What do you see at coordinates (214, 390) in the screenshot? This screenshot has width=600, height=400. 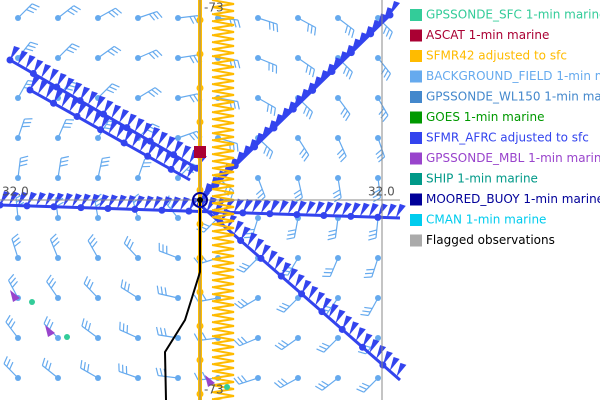 I see `lon-label: -73` at bounding box center [214, 390].